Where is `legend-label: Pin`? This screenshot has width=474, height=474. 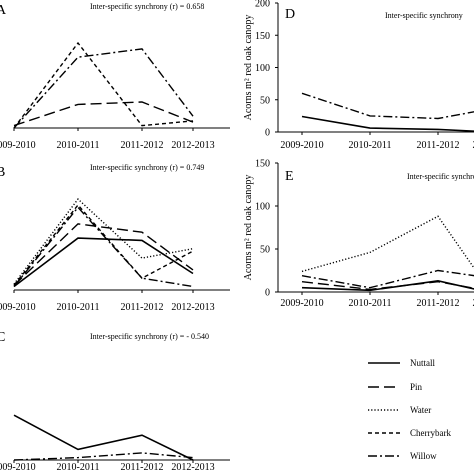 legend-label: Pin is located at coordinates (416, 387).